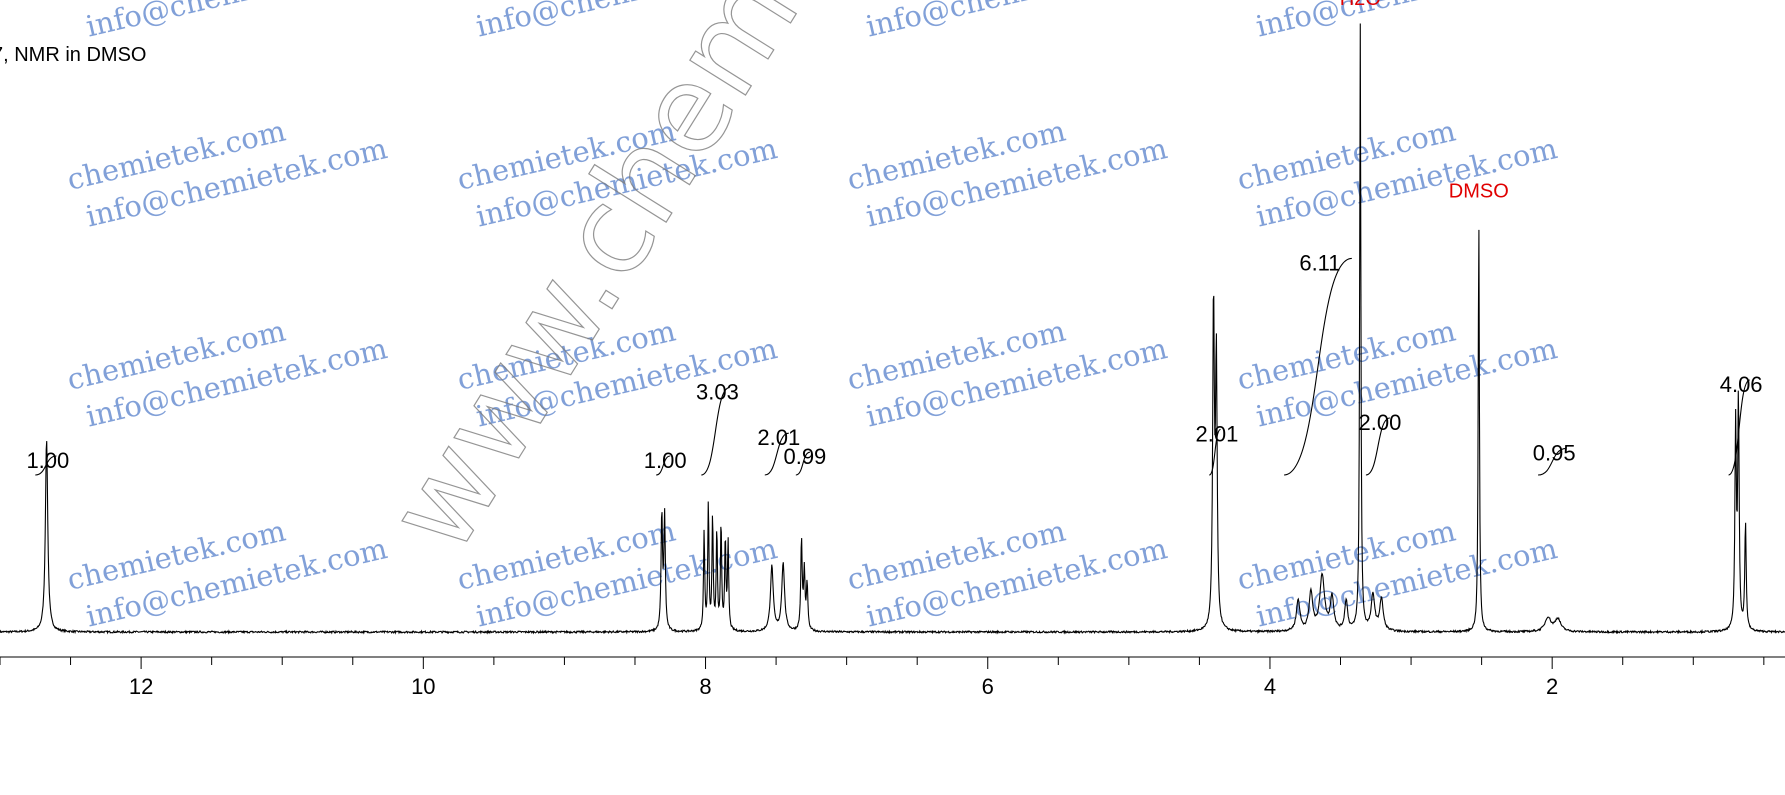 The width and height of the screenshot is (1785, 795). Describe the element at coordinates (1360, 5) in the screenshot. I see `solvent-label: H2O` at that location.